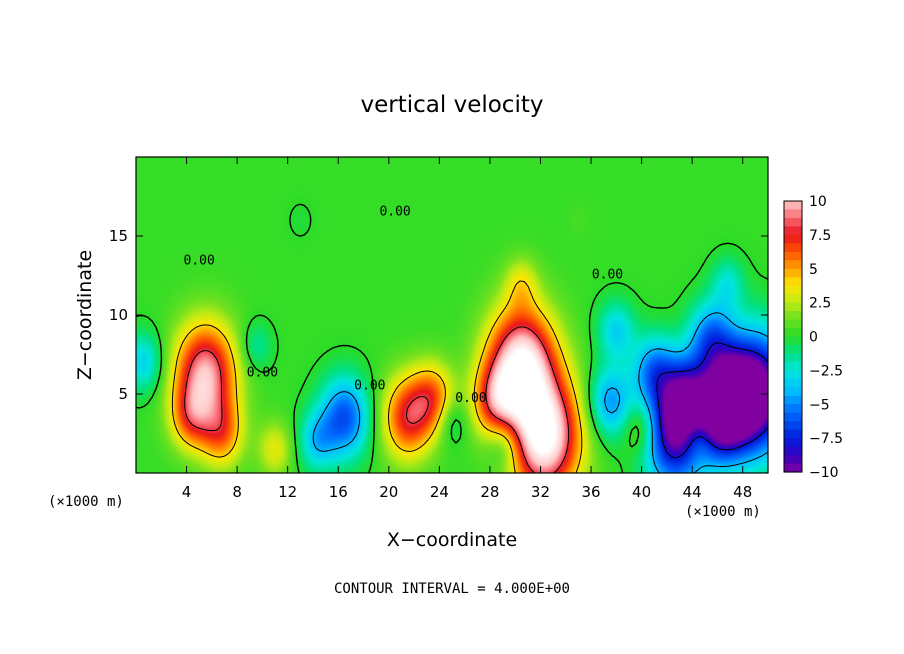  What do you see at coordinates (820, 236) in the screenshot?
I see `colorbar-tick-label: 7.5` at bounding box center [820, 236].